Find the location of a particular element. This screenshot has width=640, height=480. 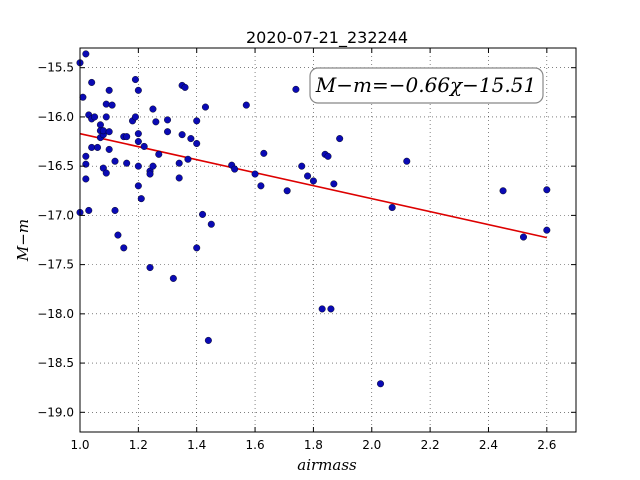

y-tick-label: −16.5 is located at coordinates (55, 166).